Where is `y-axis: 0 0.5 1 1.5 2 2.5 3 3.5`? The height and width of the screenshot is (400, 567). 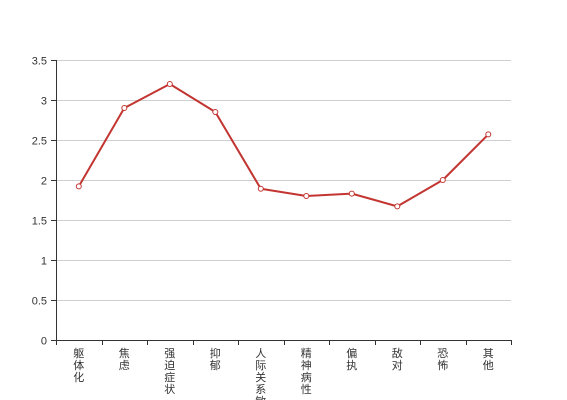 y-axis: 0 0.5 1 1.5 2 2.5 3 3.5 is located at coordinates (44, 202).